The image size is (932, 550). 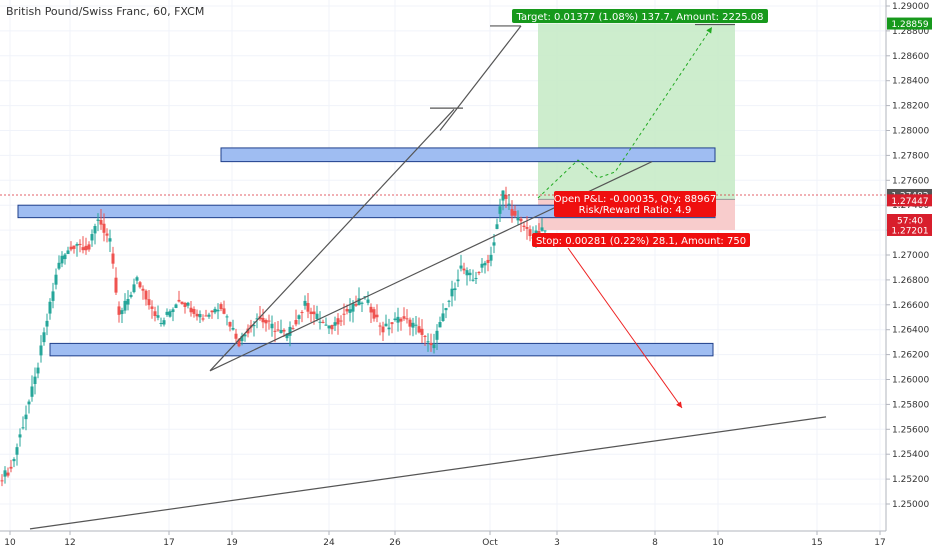 What do you see at coordinates (910, 505) in the screenshot?
I see `y-tick-label: 1.25000` at bounding box center [910, 505].